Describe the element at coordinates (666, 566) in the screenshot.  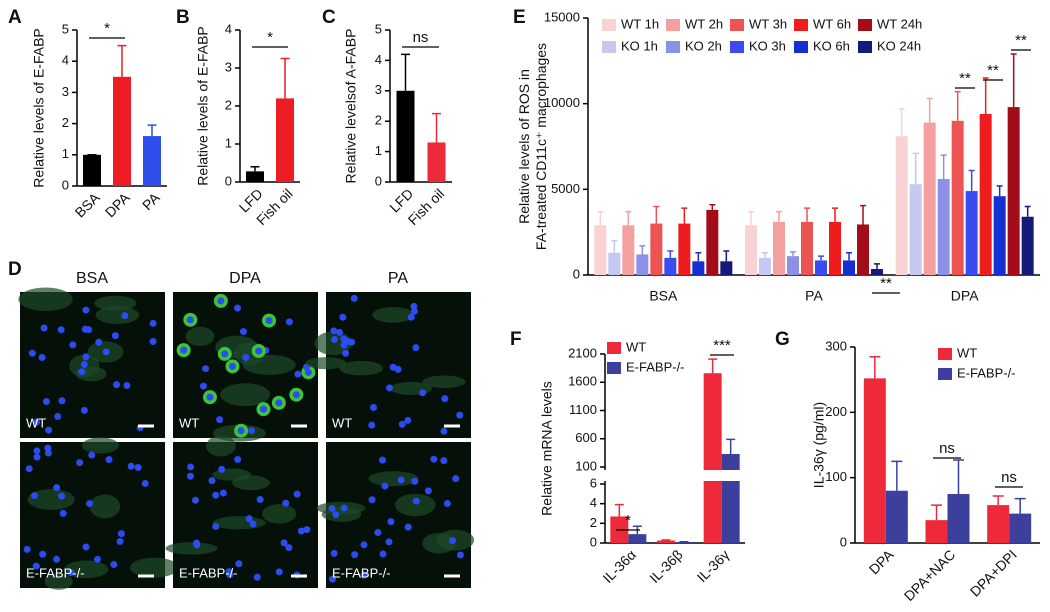
I see `x-tick-label: IL-36β` at that location.